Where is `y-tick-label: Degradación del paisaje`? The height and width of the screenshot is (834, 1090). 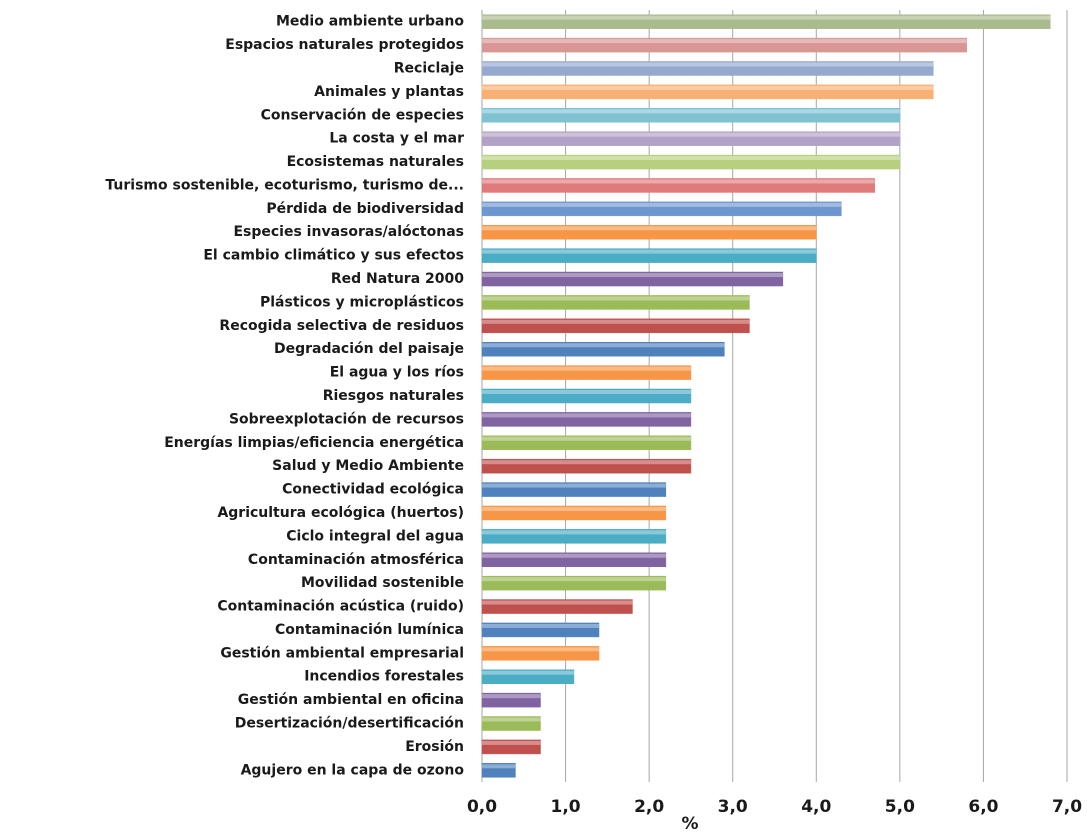
y-tick-label: Degradación del paisaje is located at coordinates (369, 349).